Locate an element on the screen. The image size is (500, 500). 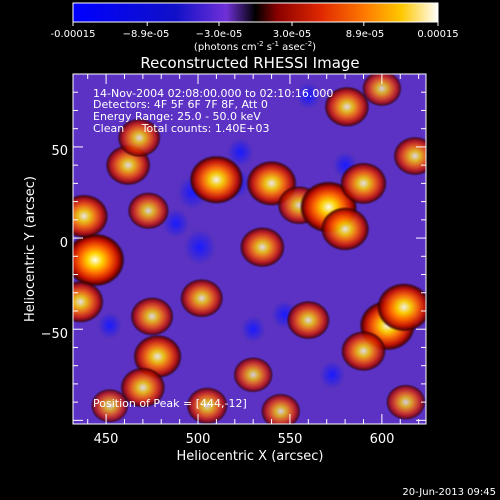
cb-tick-label-5: 0.00015 is located at coordinates (437, 34).